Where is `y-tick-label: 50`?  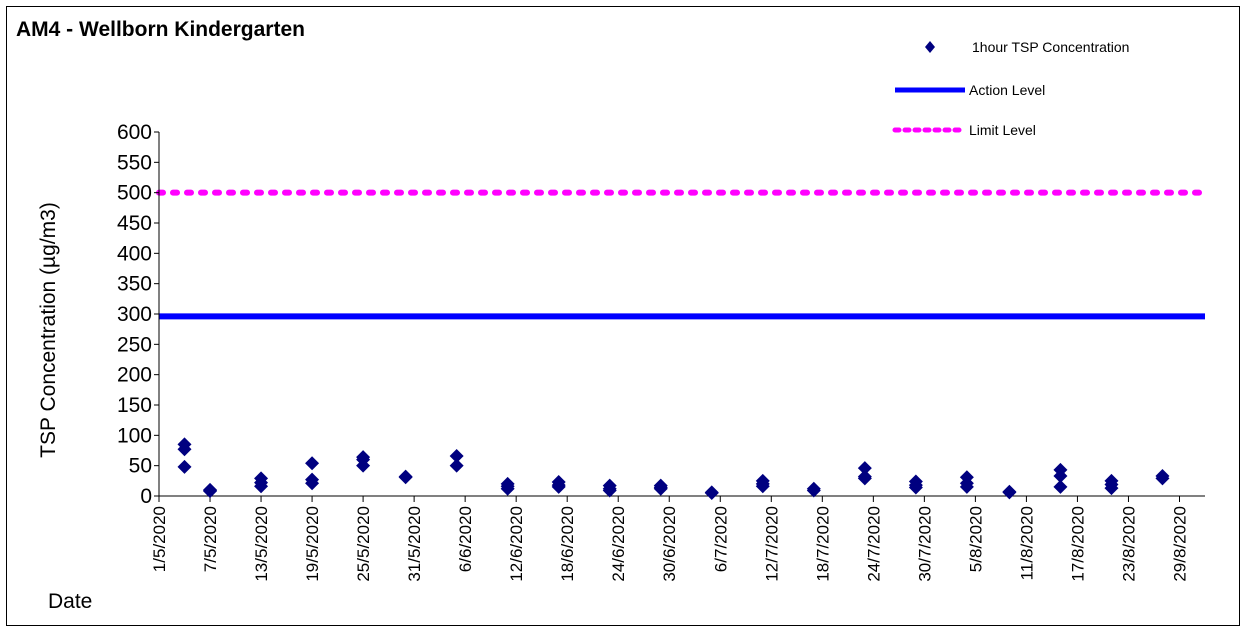
y-tick-label: 50 is located at coordinates (140, 466).